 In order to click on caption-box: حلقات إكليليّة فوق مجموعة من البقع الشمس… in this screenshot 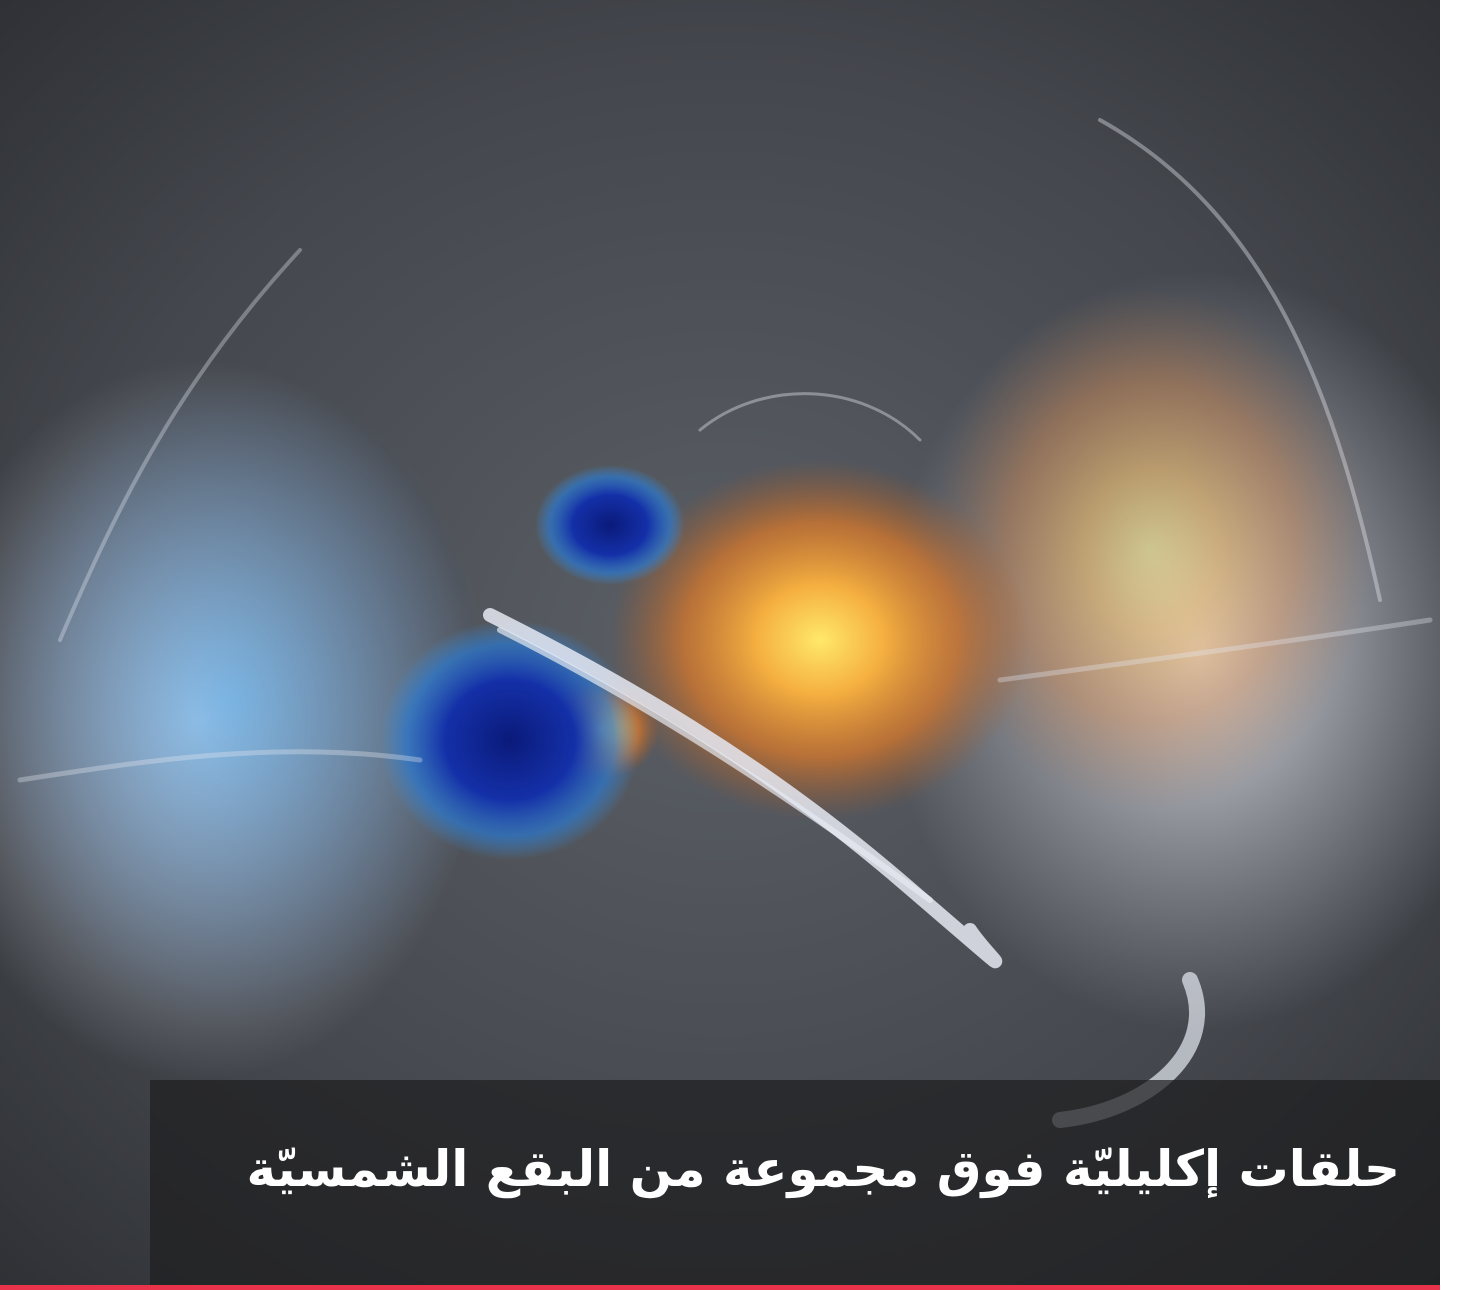, I will do `click(795, 1182)`.